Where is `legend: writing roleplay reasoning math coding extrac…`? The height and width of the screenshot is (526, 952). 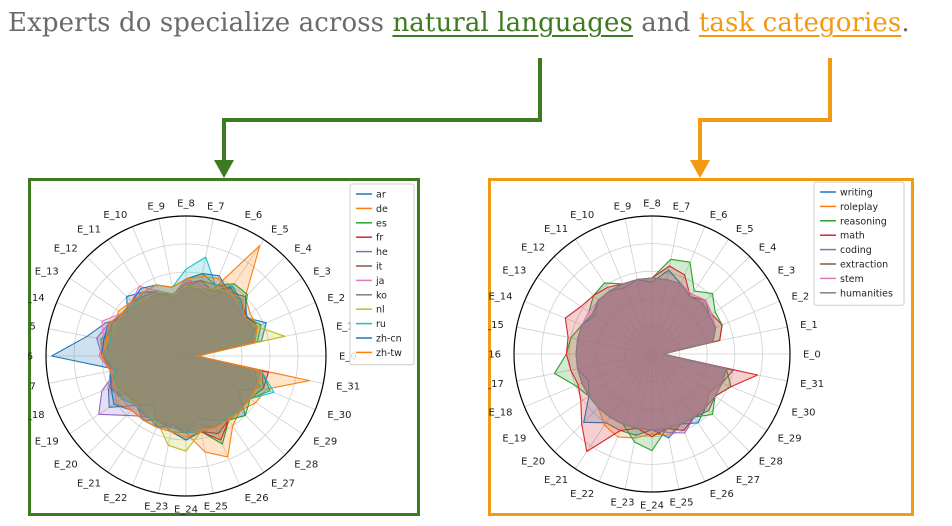 legend: writing roleplay reasoning math coding extrac… is located at coordinates (859, 243).